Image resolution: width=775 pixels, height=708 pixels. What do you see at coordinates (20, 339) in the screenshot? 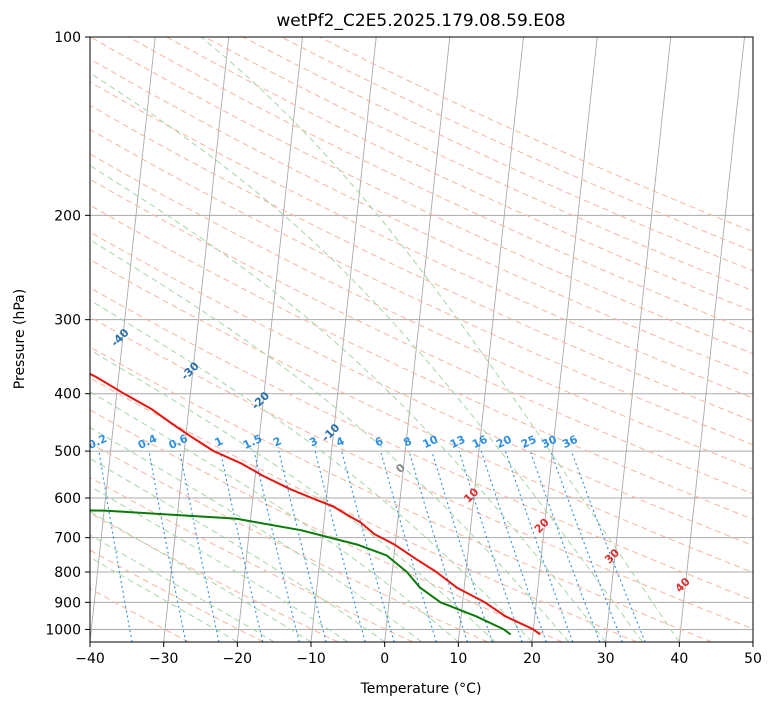
I see `y-axis-label: Pressure (hPa)` at bounding box center [20, 339].